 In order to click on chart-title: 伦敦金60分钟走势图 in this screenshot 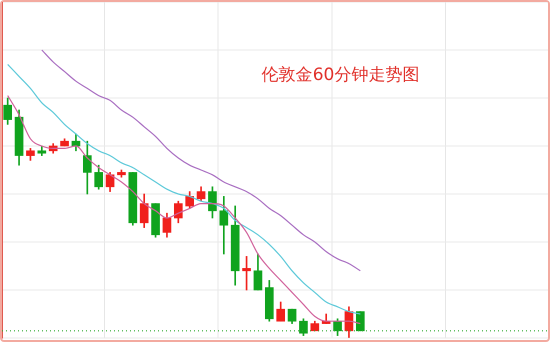, I will do `click(341, 75)`.